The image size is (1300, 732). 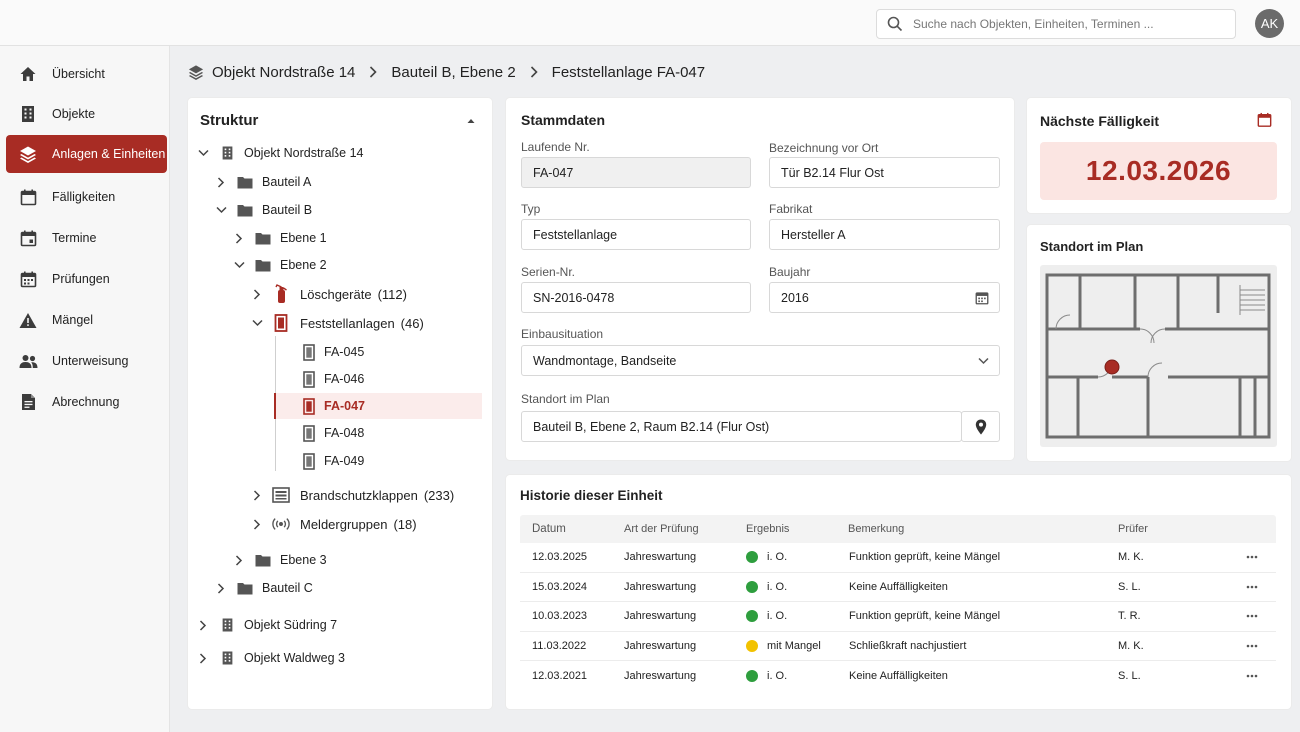 I want to click on door-icon, so click(x=309, y=433).